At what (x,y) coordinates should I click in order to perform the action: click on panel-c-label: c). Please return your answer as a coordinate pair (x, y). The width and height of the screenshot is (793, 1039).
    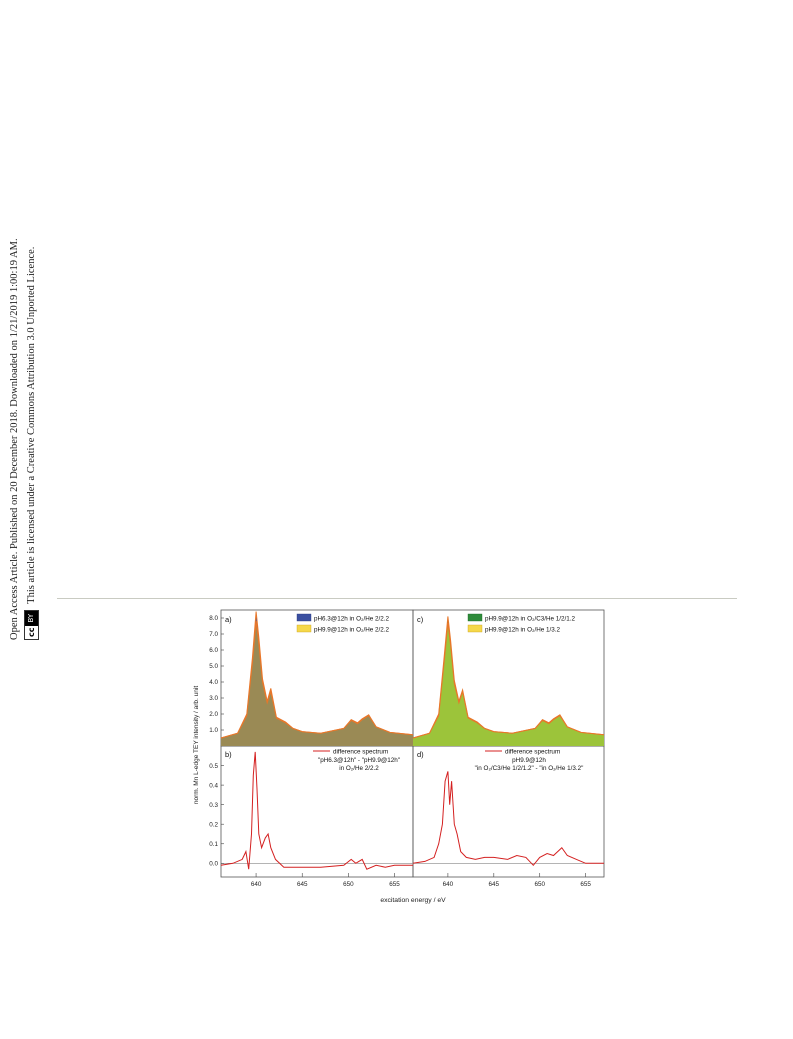
    Looking at the image, I should click on (420, 619).